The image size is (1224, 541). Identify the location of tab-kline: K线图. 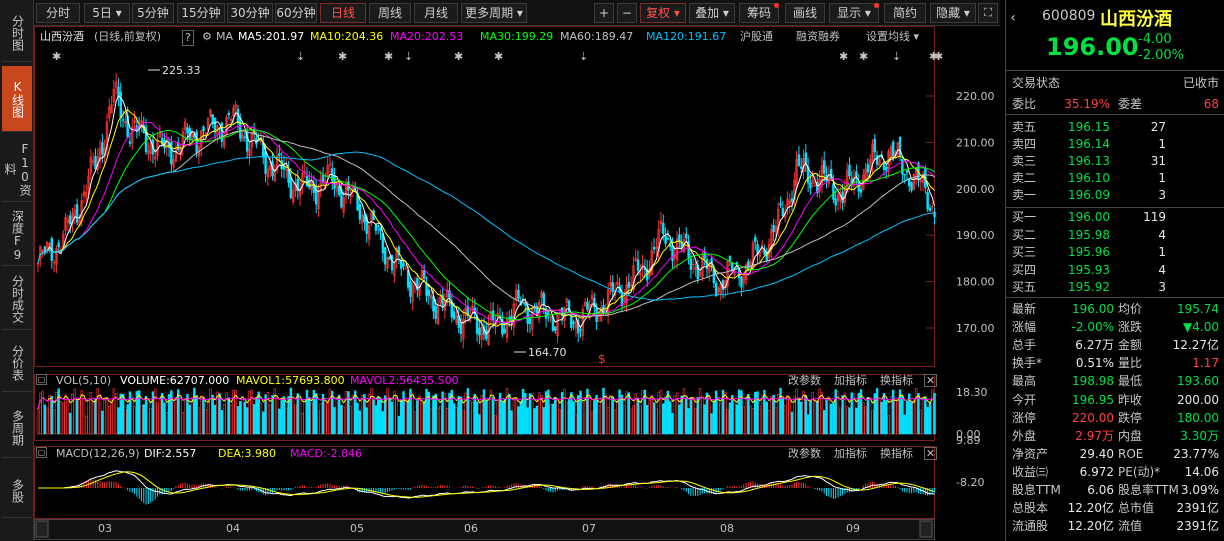
(17, 99).